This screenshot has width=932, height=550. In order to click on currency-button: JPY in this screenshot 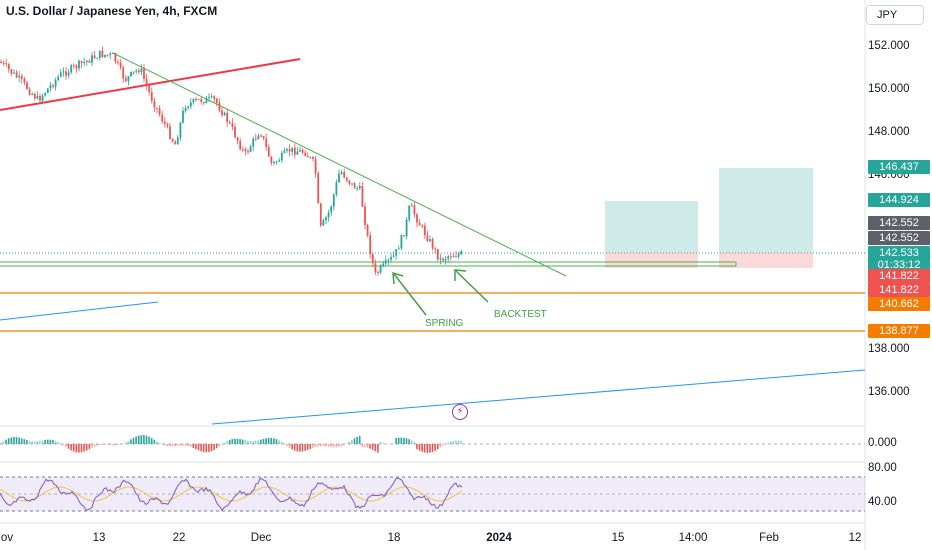, I will do `click(895, 15)`.